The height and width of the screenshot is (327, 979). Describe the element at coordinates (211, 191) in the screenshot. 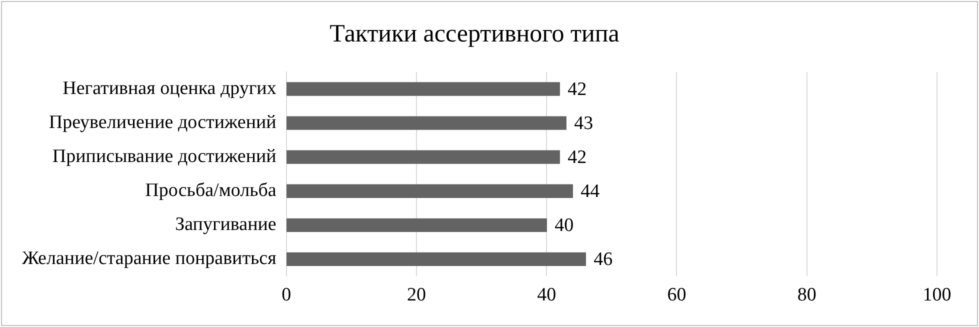

I see `y-tick-label: Просьба/мольба` at that location.